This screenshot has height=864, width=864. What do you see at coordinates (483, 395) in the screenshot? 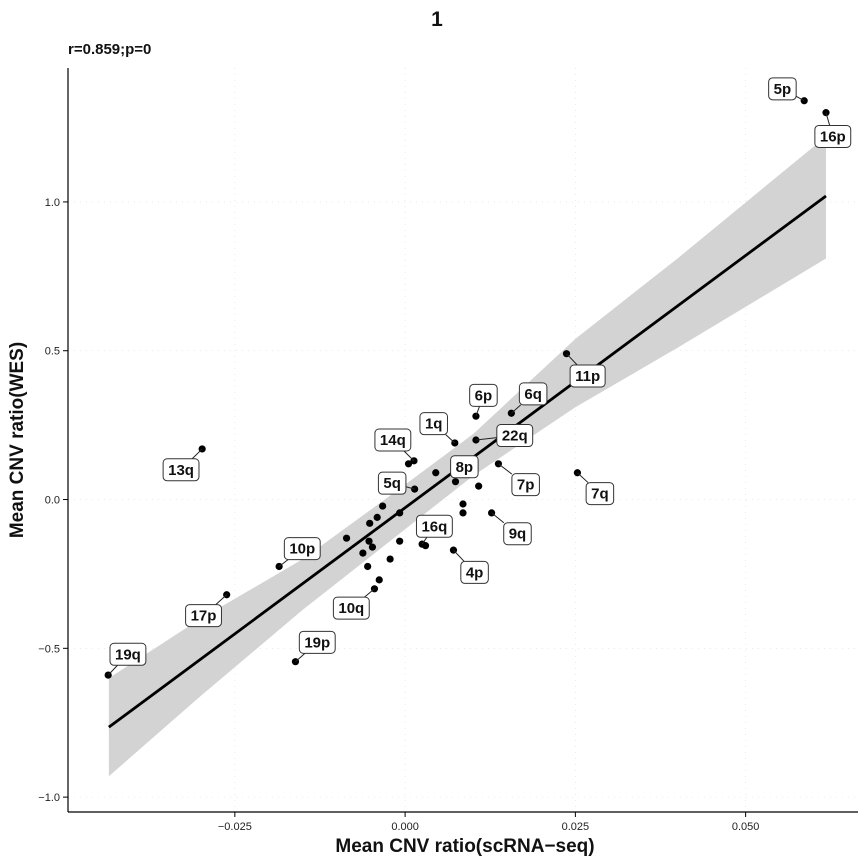
I see `label-box-6p` at bounding box center [483, 395].